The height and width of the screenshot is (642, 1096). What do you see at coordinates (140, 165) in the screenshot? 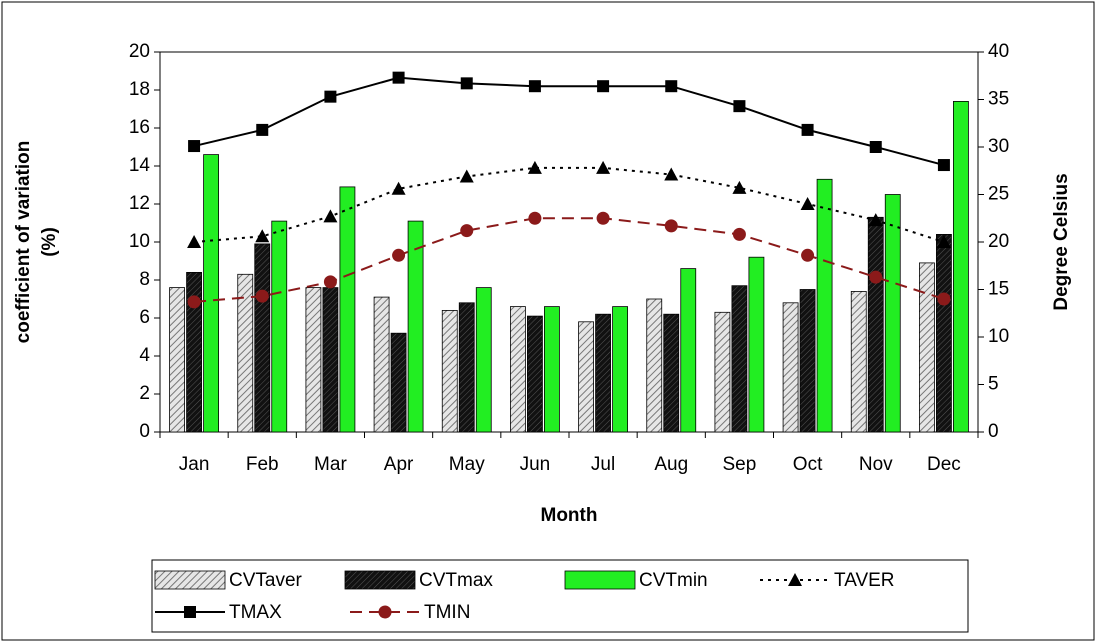
I see `y-tick-label: 14` at bounding box center [140, 165].